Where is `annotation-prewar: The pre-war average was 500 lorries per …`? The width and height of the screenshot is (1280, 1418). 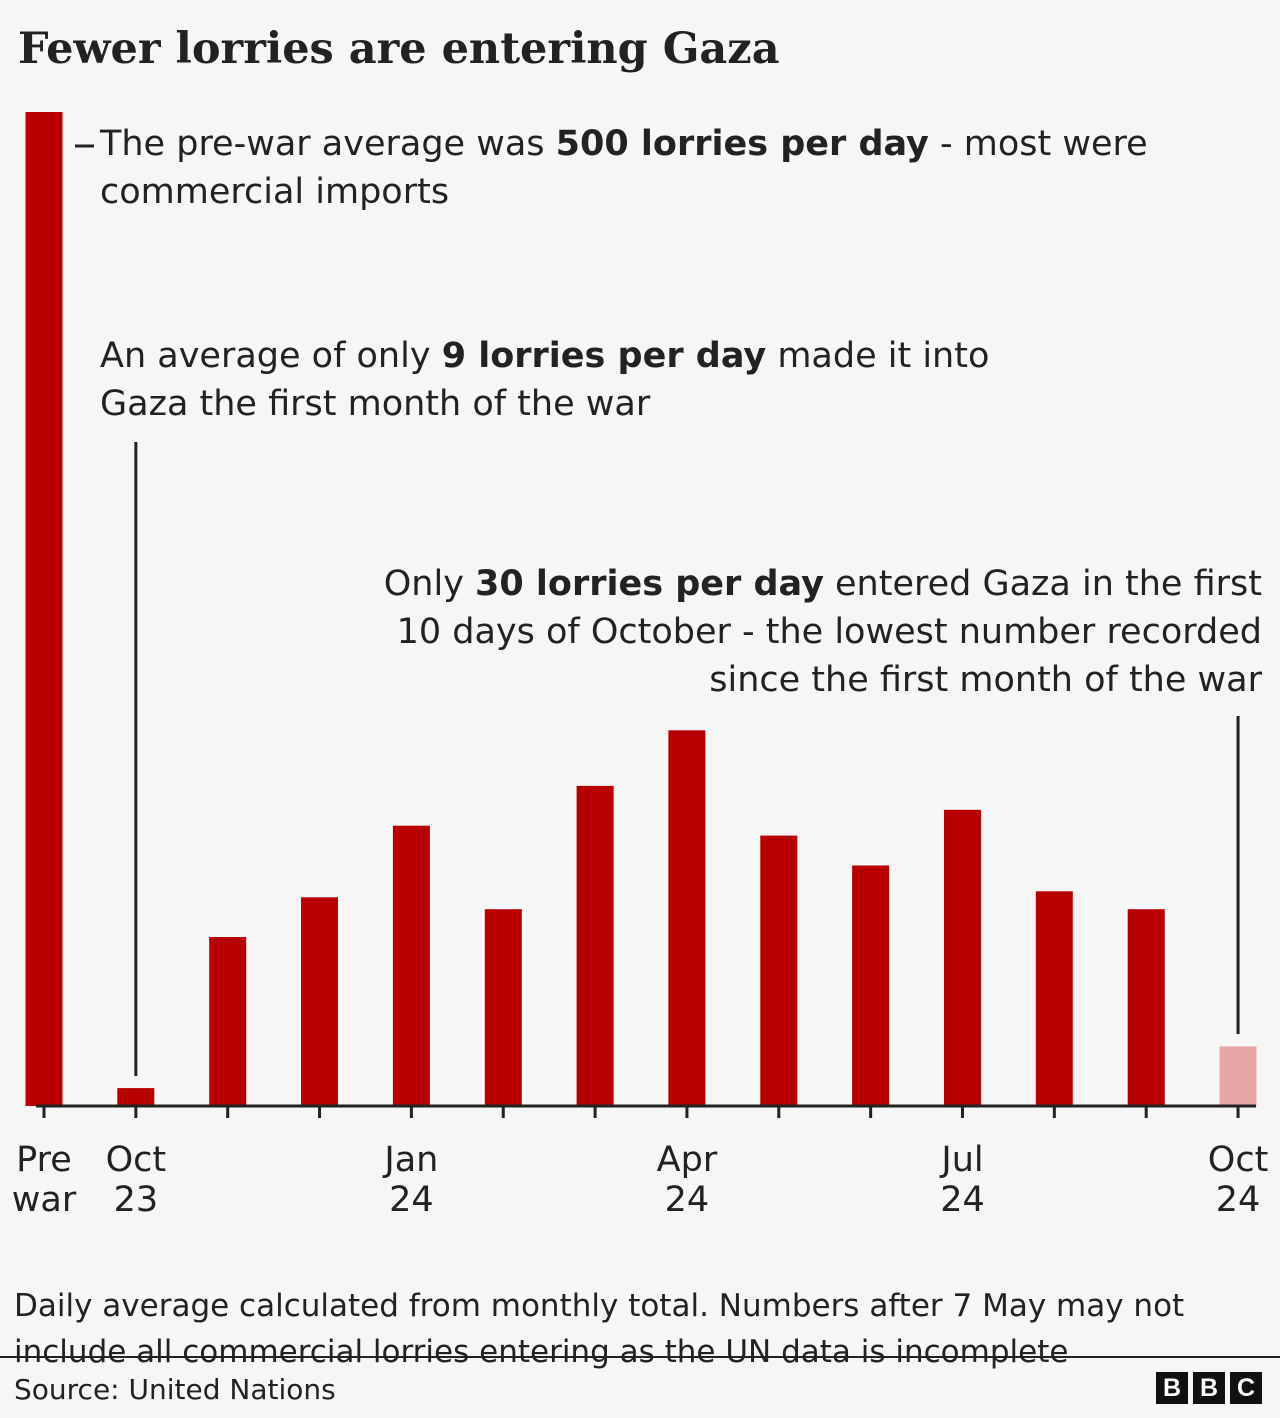
annotation-prewar: The pre-war average was 500 lorries per … is located at coordinates (660, 168).